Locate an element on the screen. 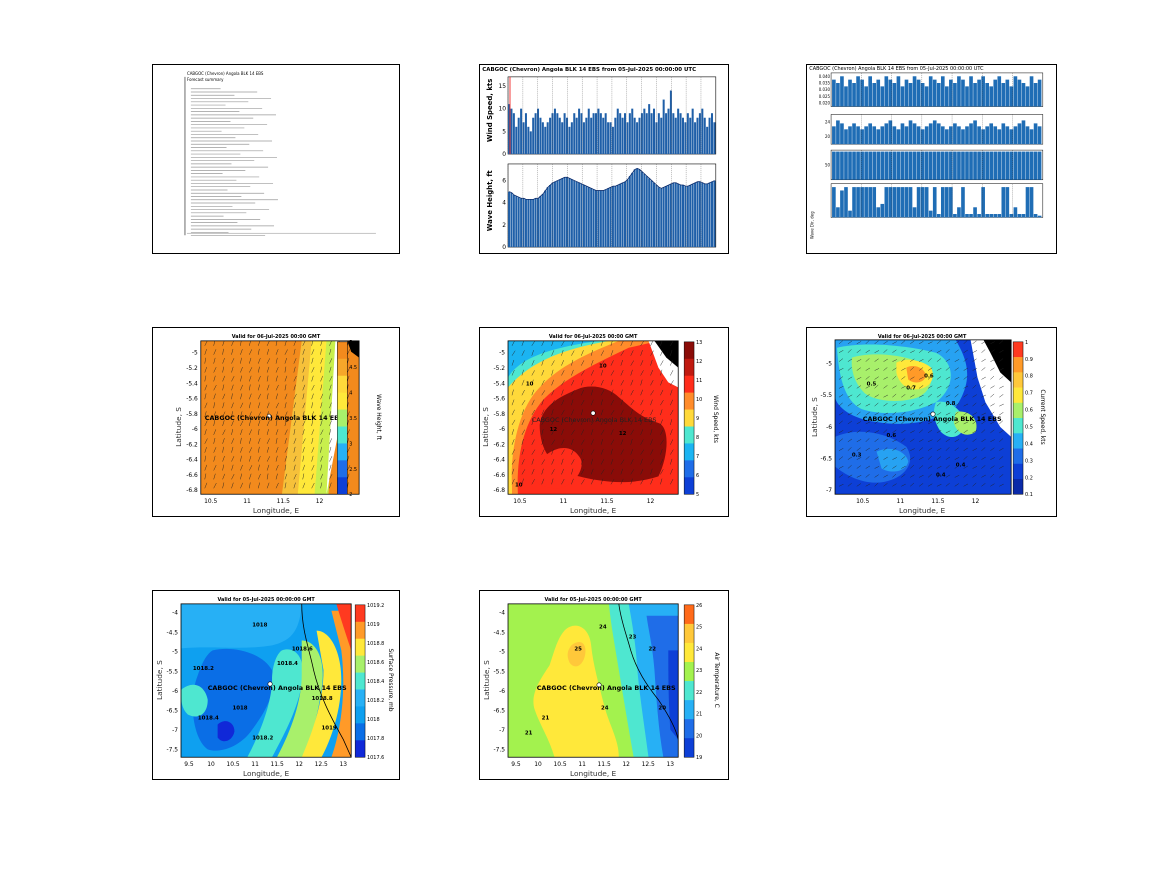 The height and width of the screenshot is (875, 1167). y-tick-label: -5.5 is located at coordinates (826, 395).